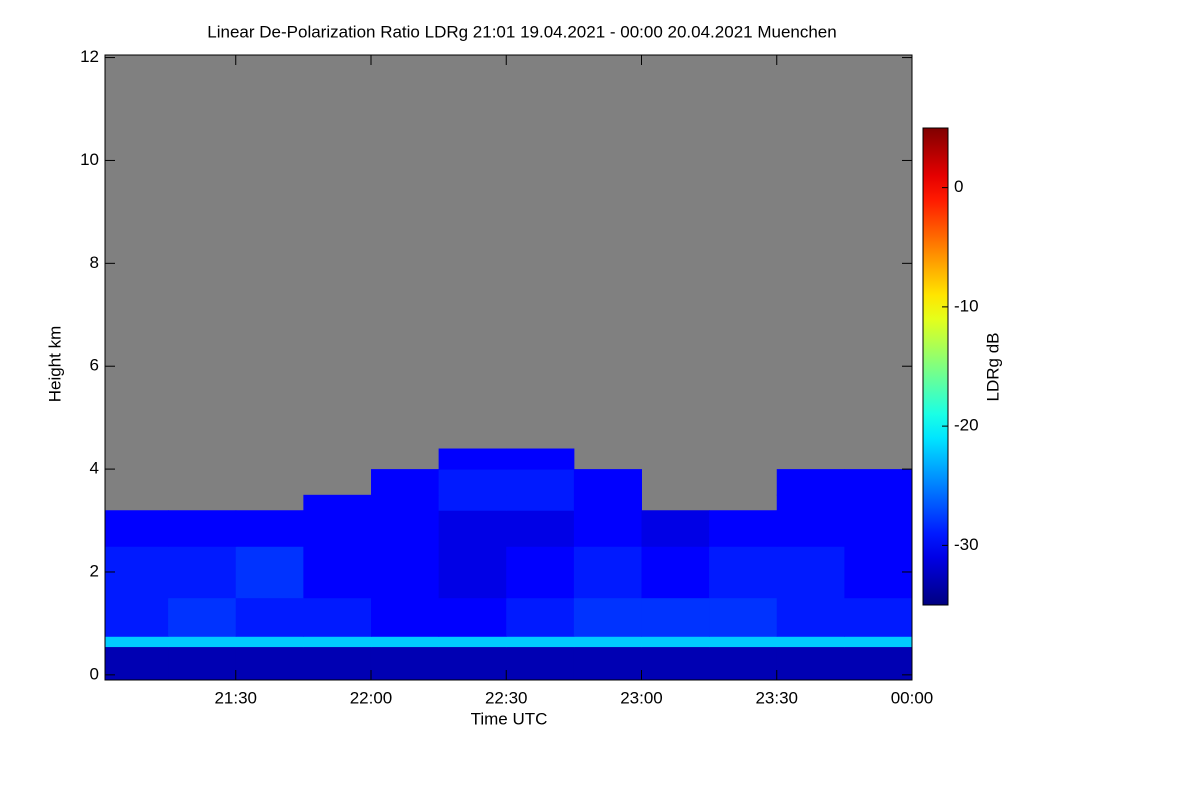 The width and height of the screenshot is (1200, 800). What do you see at coordinates (958, 186) in the screenshot?
I see `colorbar-tick-label: 0` at bounding box center [958, 186].